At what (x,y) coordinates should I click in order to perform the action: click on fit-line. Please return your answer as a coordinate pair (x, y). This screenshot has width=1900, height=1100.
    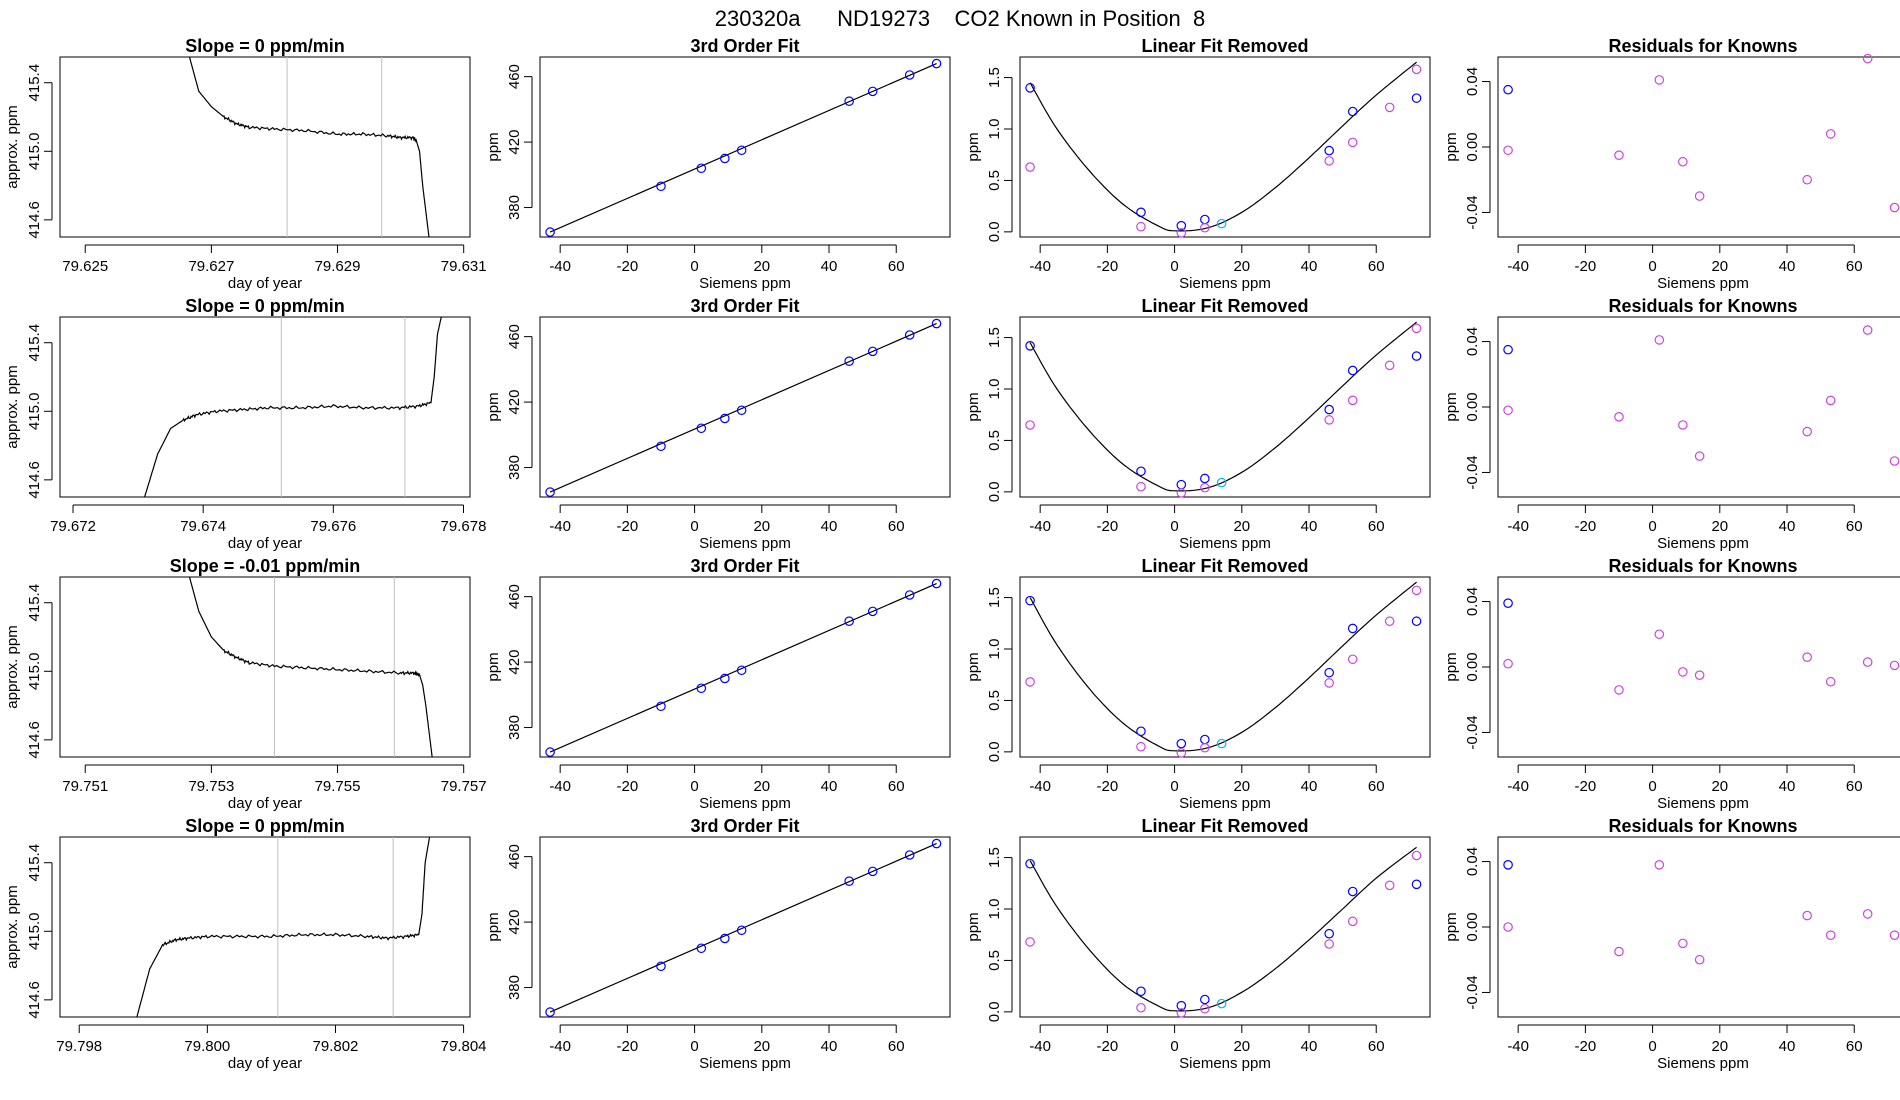
    Looking at the image, I should click on (743, 147).